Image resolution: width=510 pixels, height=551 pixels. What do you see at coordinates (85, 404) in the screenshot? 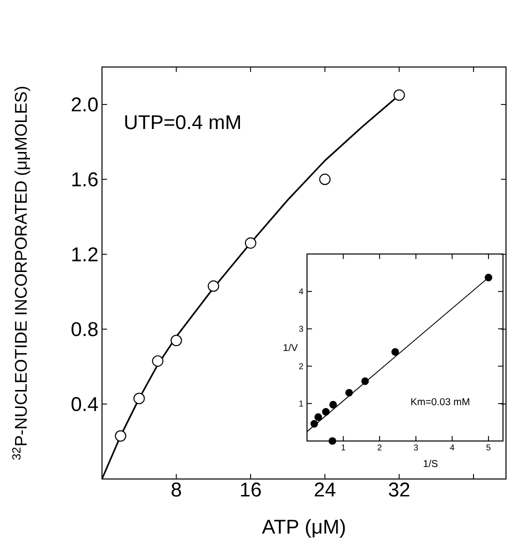
I see `y-tick-label: 0.4` at bounding box center [85, 404].